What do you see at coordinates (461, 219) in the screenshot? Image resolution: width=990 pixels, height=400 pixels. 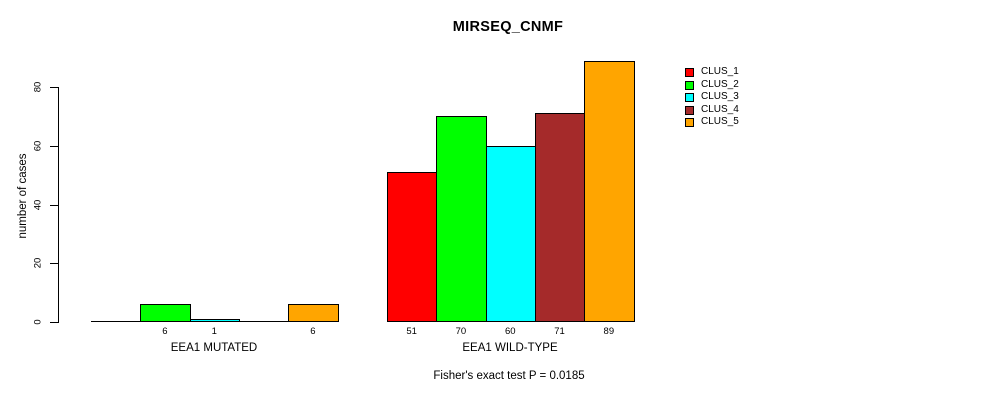 I see `bar-clus_2-group2` at bounding box center [461, 219].